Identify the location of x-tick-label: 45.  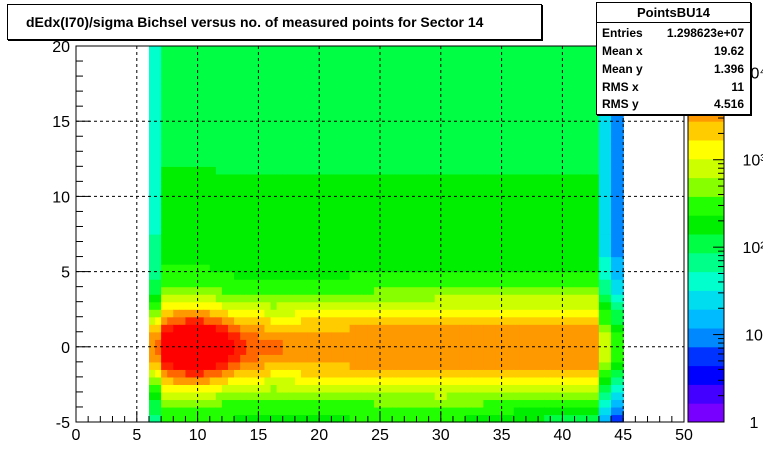
(623, 435).